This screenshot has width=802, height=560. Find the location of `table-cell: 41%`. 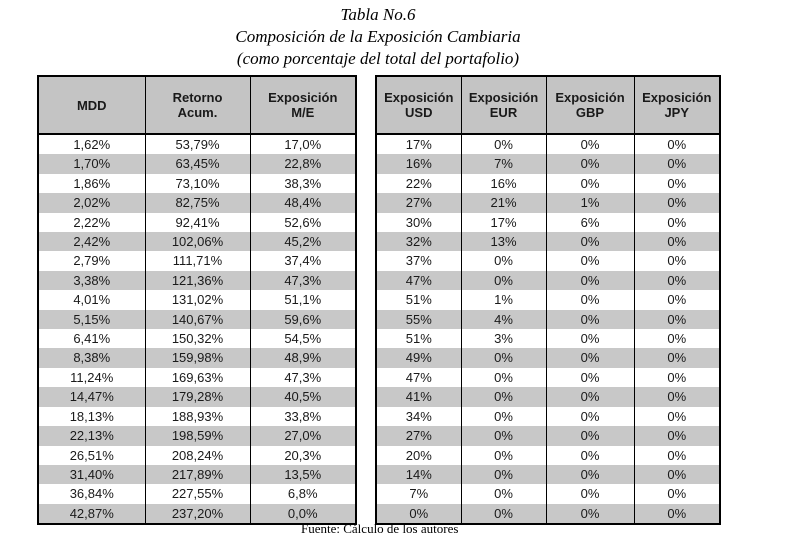

table-cell: 41% is located at coordinates (418, 397).